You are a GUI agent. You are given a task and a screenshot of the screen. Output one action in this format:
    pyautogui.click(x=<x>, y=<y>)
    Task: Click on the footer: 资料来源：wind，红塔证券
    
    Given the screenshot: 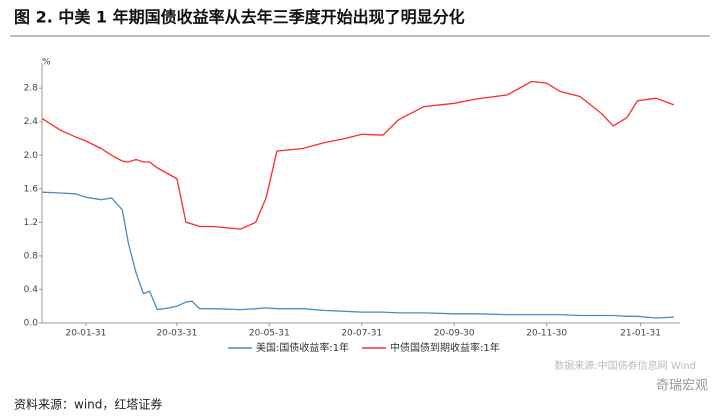 What is the action you would take?
    pyautogui.click(x=88, y=404)
    